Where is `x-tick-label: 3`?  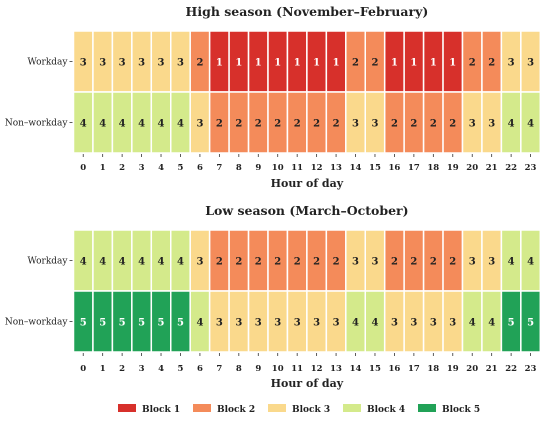
x-tick-label: 3 is located at coordinates (142, 369).